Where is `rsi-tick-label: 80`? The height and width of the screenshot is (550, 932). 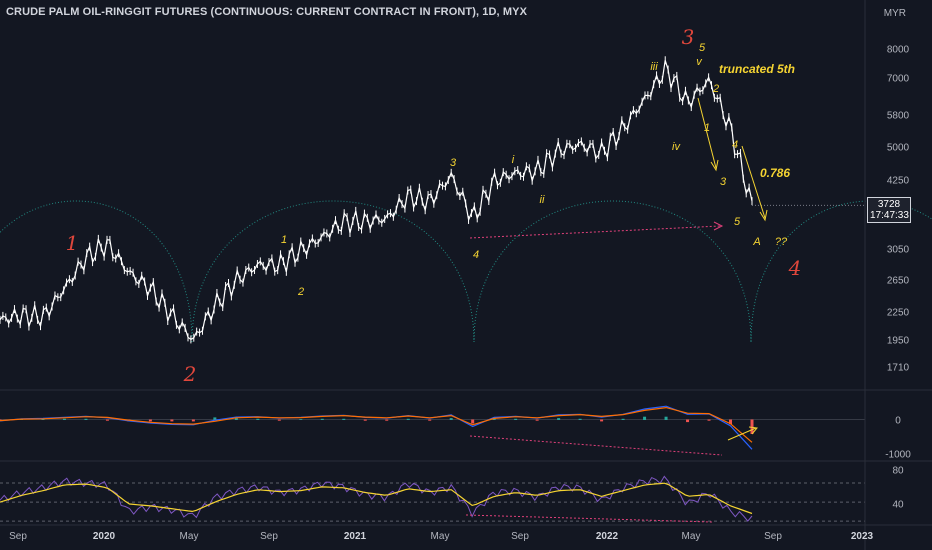
rsi-tick-label: 80 is located at coordinates (898, 471).